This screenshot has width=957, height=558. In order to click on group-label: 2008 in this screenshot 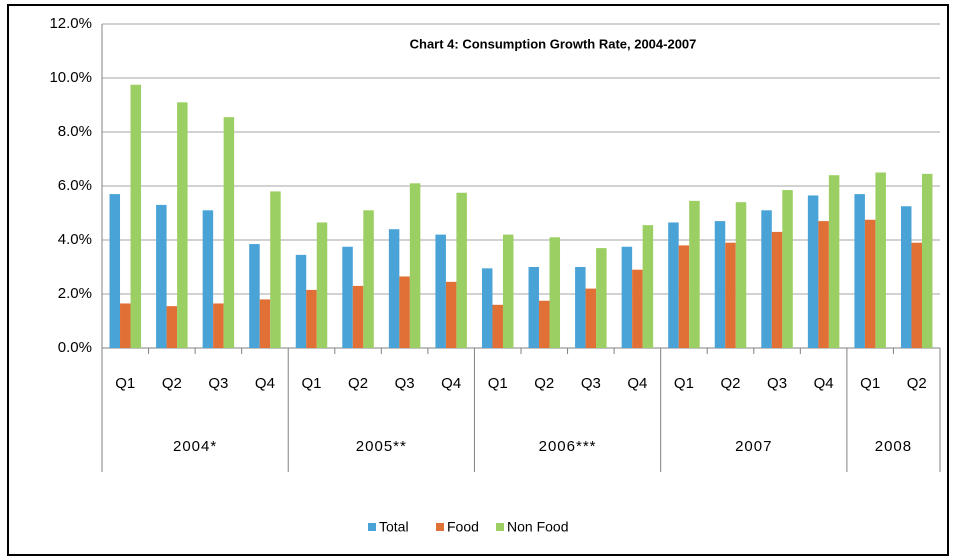, I will do `click(893, 446)`.